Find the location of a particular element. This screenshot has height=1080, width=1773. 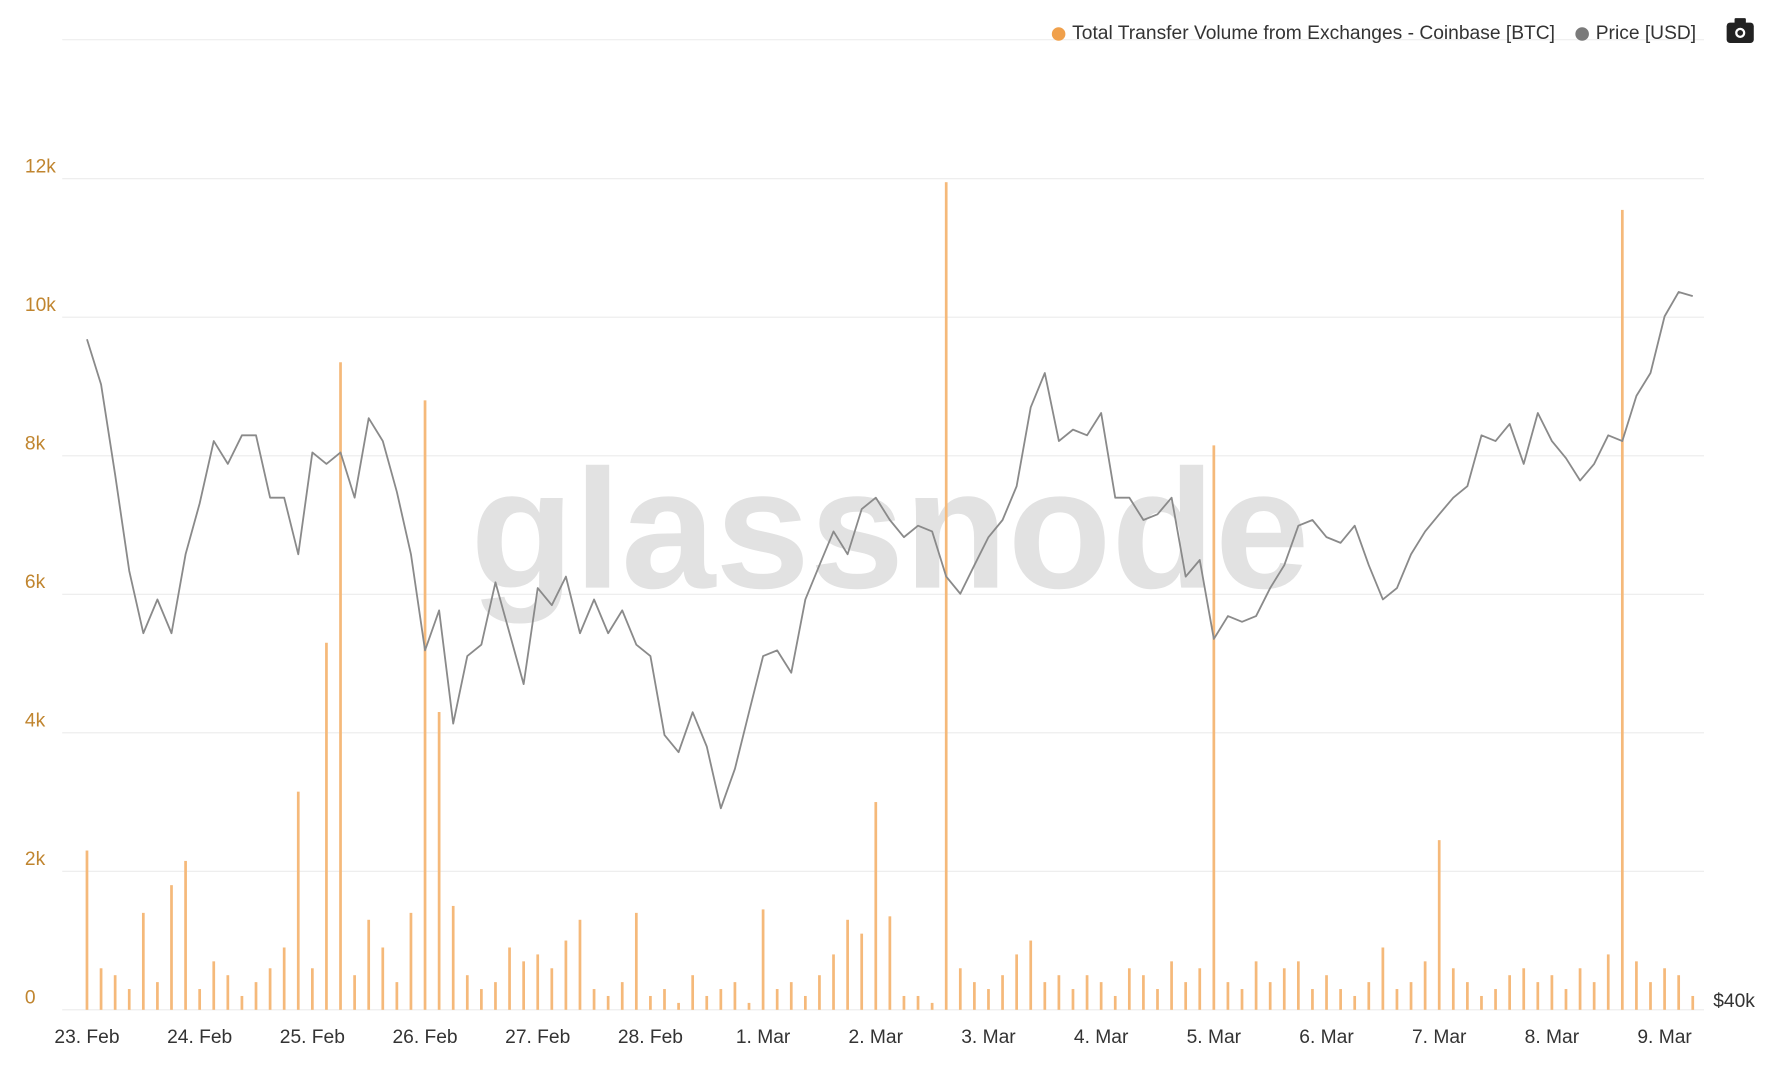

camera-icon is located at coordinates (1740, 31).